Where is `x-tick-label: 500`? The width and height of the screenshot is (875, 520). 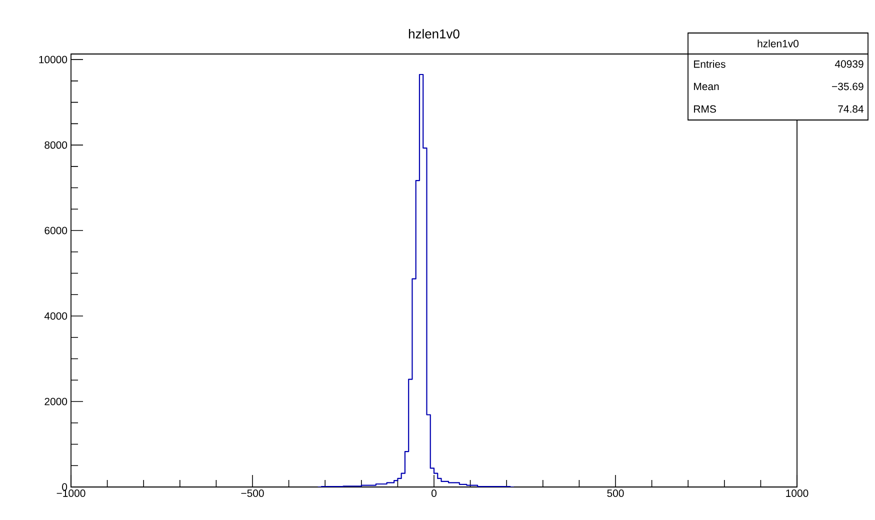 x-tick-label: 500 is located at coordinates (615, 493).